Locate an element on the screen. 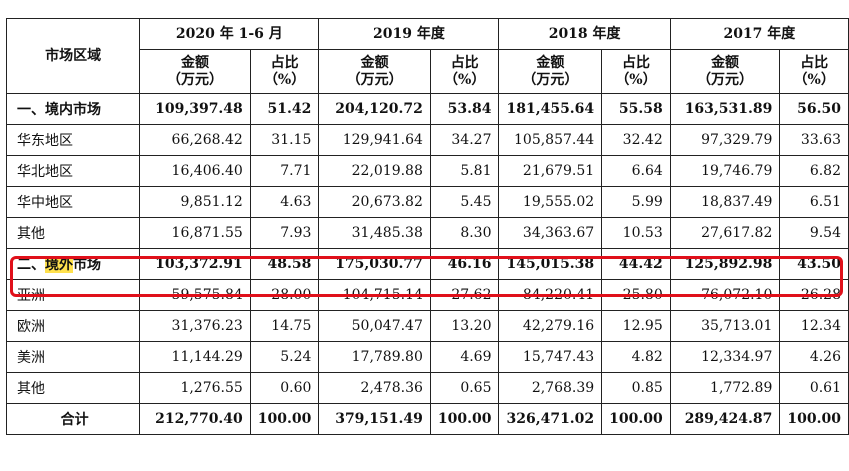  ratio-cell: 5.99 is located at coordinates (636, 202).